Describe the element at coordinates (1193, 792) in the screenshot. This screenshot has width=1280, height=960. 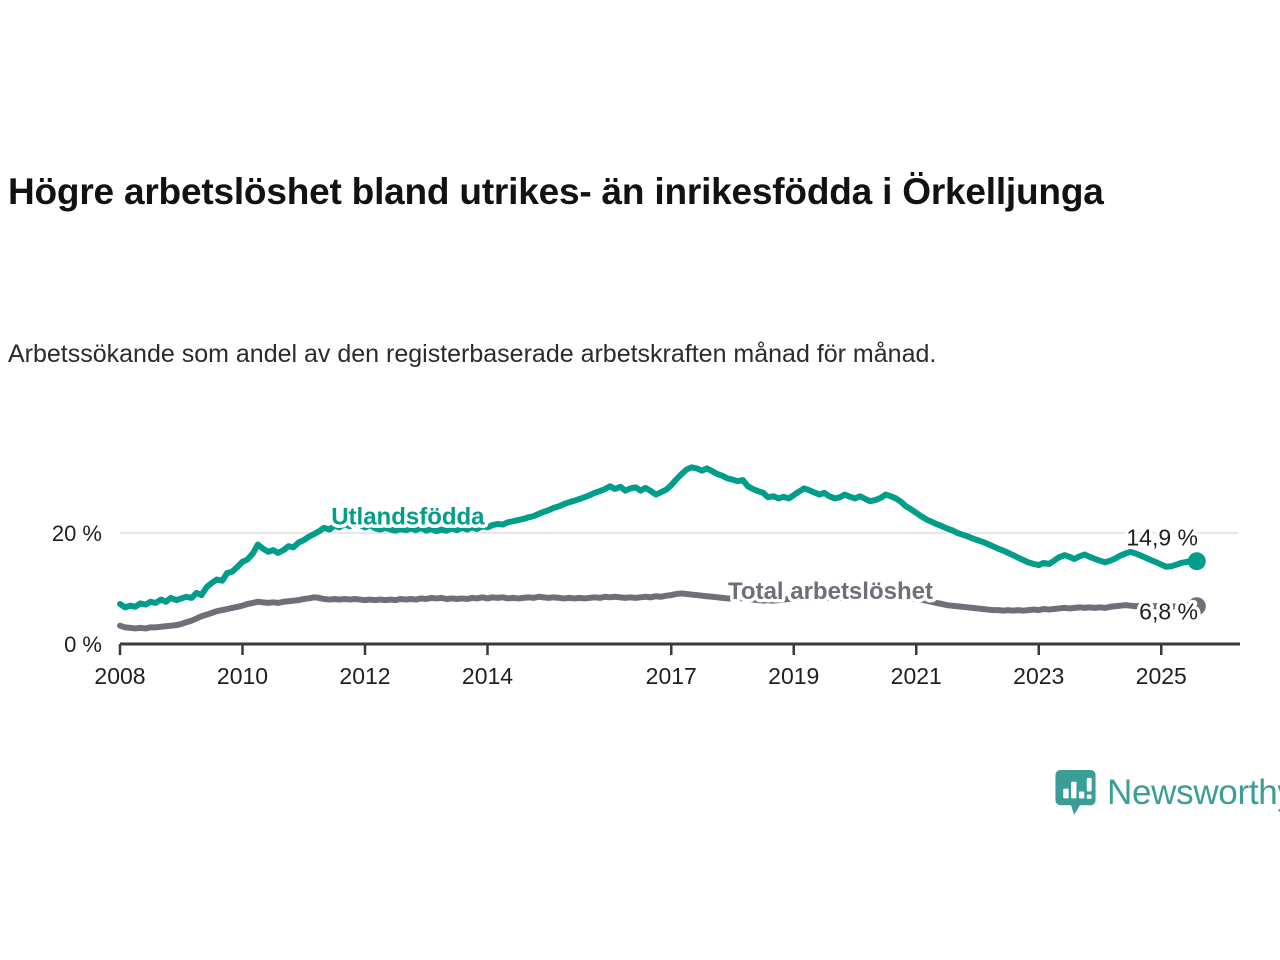
I see `brand-name: Newsworthy` at that location.